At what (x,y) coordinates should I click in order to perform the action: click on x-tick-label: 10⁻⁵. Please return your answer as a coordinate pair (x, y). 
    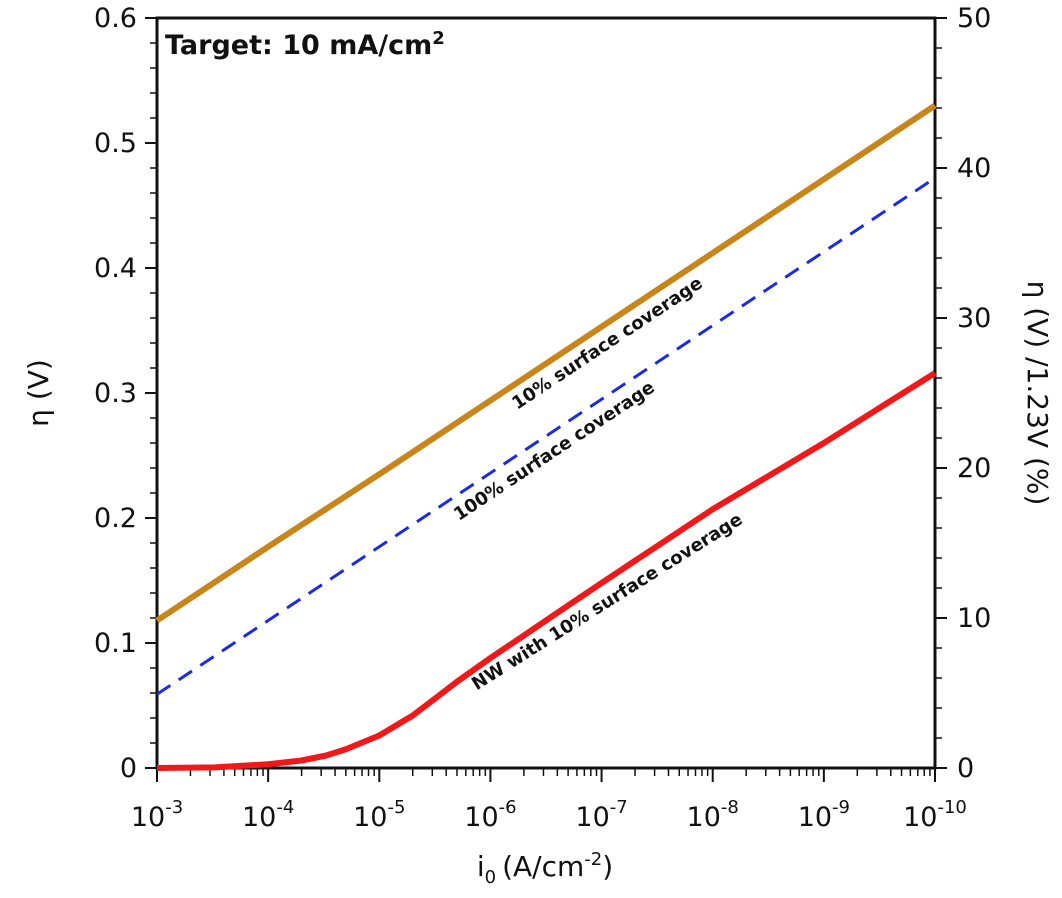
    Looking at the image, I should click on (379, 815).